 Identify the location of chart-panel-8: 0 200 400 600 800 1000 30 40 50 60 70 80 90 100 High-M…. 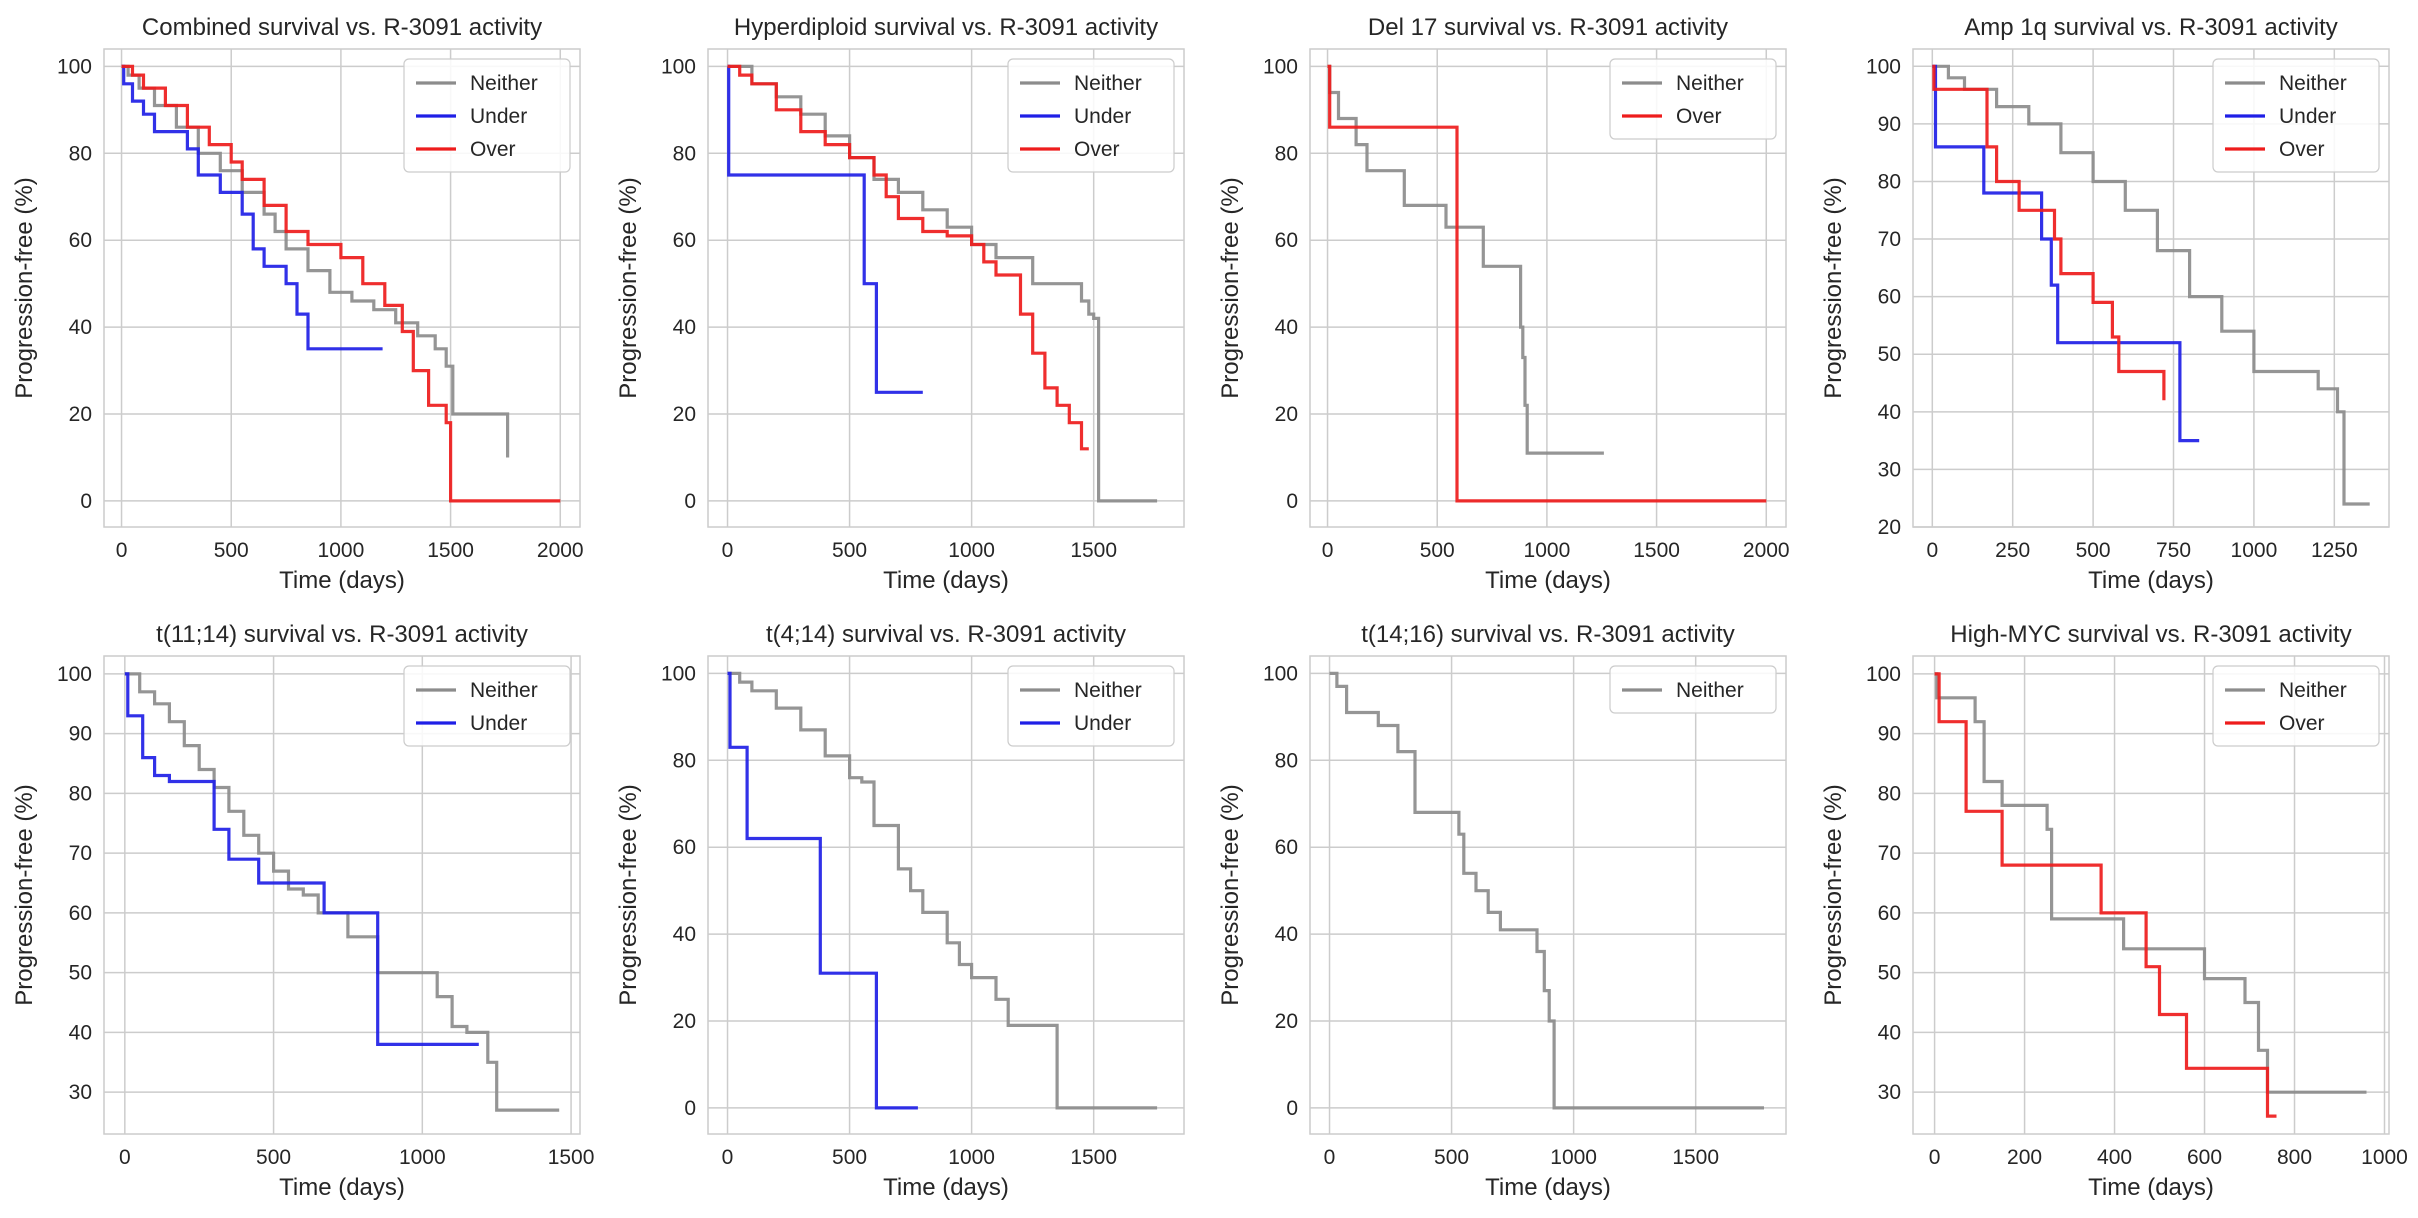
(2114, 911).